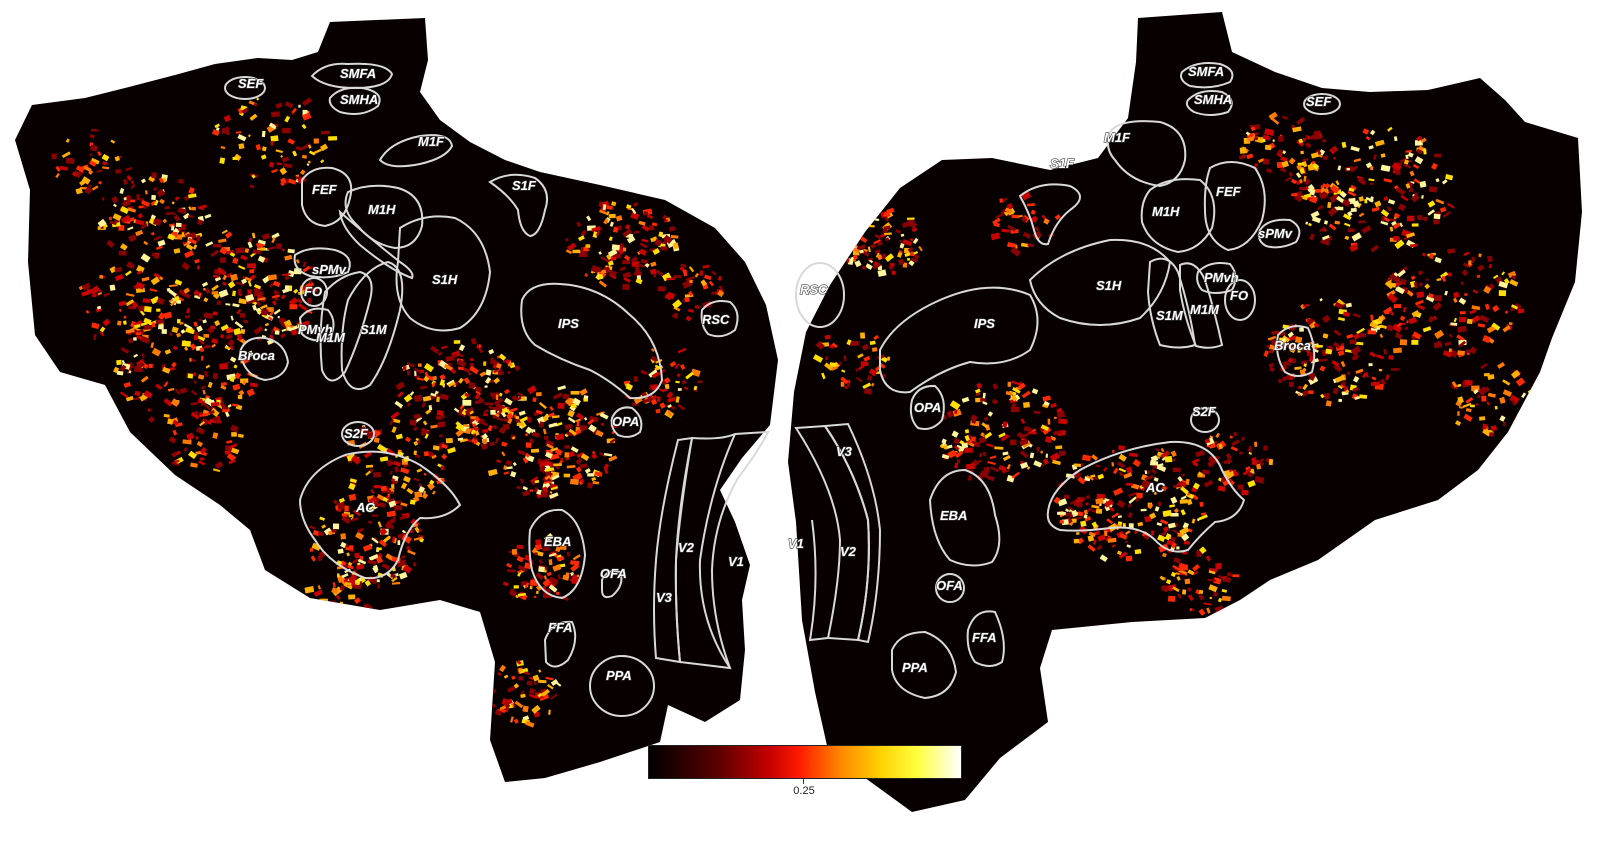 Image resolution: width=1600 pixels, height=842 pixels. Describe the element at coordinates (359, 99) in the screenshot. I see `left-label-smha: SMHA` at that location.